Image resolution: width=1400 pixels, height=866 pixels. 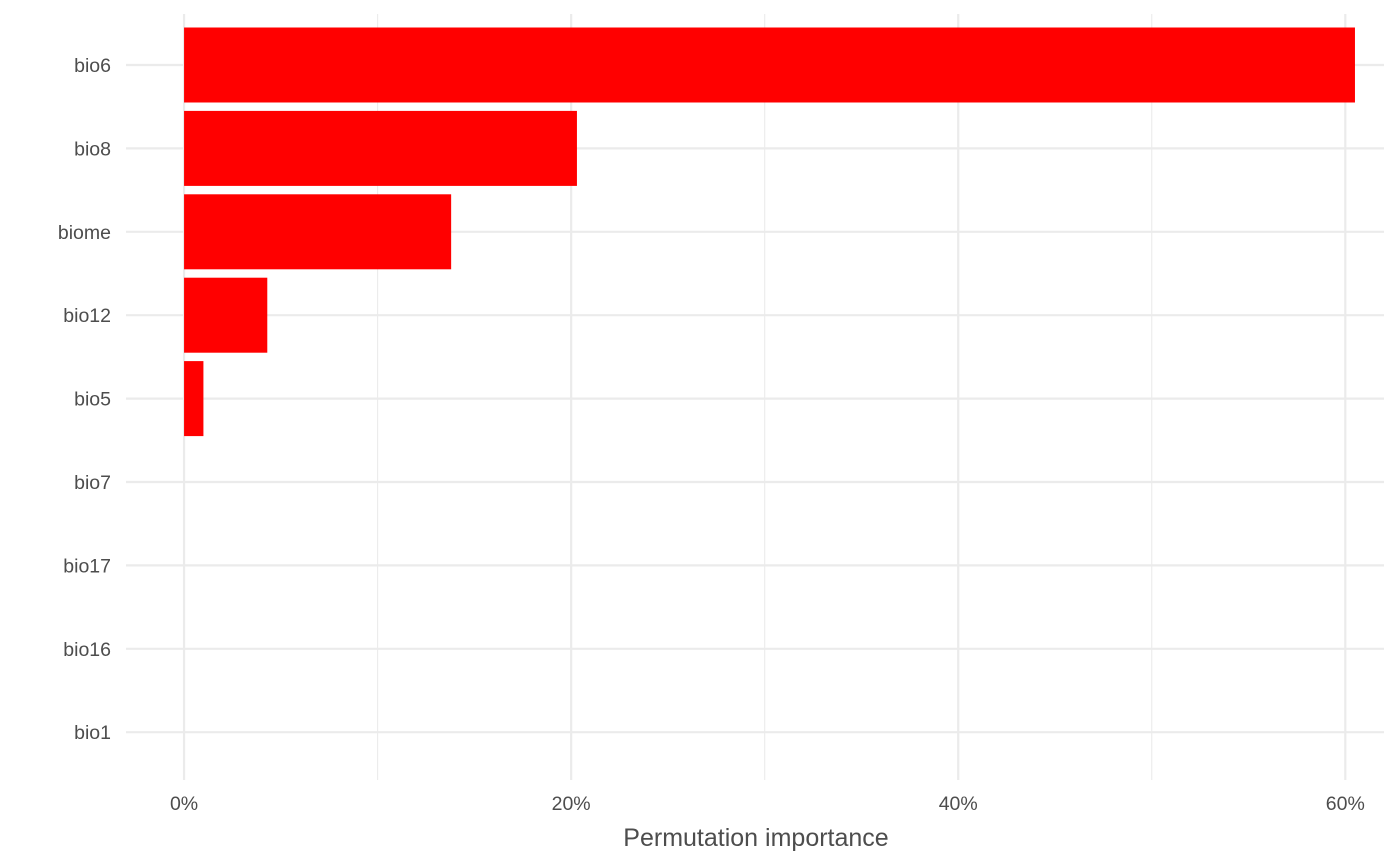 What do you see at coordinates (92, 149) in the screenshot?
I see `y-tick-label-bio8: bio8` at bounding box center [92, 149].